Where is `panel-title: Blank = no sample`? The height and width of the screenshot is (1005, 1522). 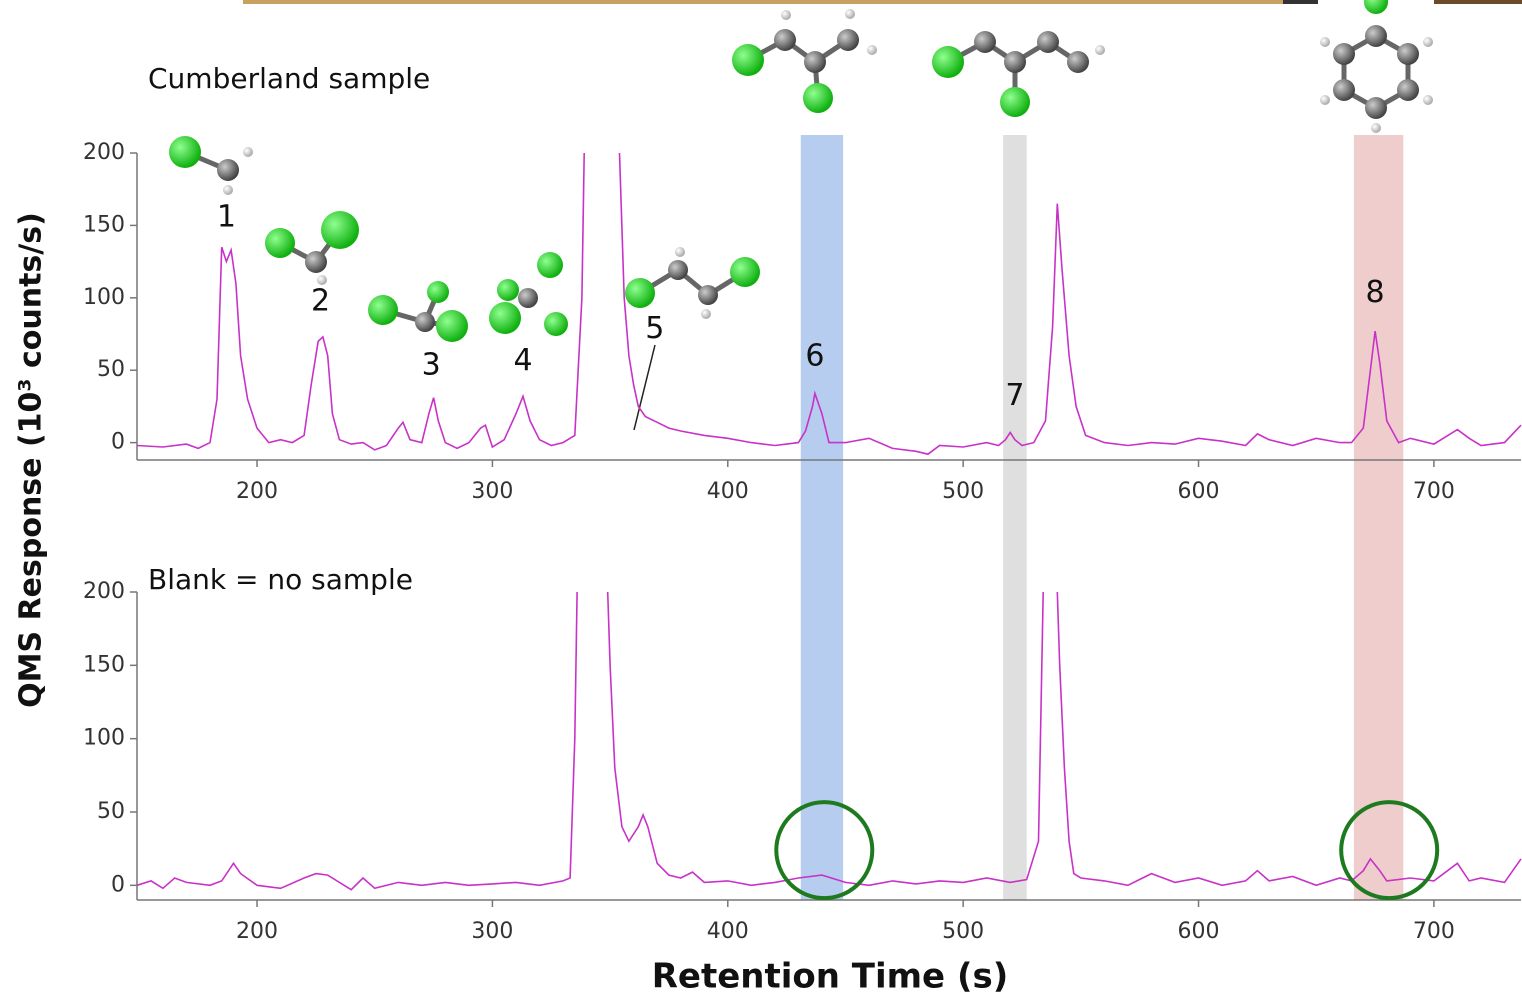 panel-title: Blank = no sample is located at coordinates (280, 579).